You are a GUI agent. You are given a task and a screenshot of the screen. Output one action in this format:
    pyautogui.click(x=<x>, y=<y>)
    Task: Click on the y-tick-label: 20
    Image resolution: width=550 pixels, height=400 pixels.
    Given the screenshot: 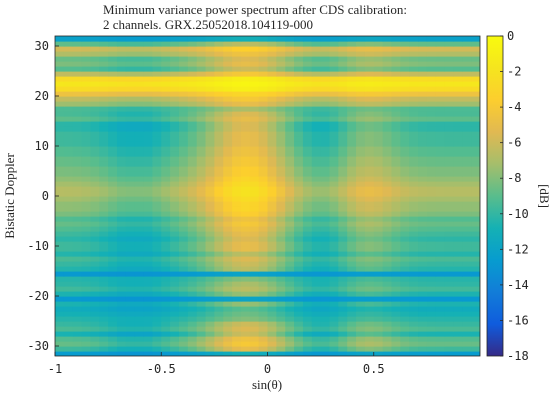 What is the action you would take?
    pyautogui.click(x=42, y=96)
    